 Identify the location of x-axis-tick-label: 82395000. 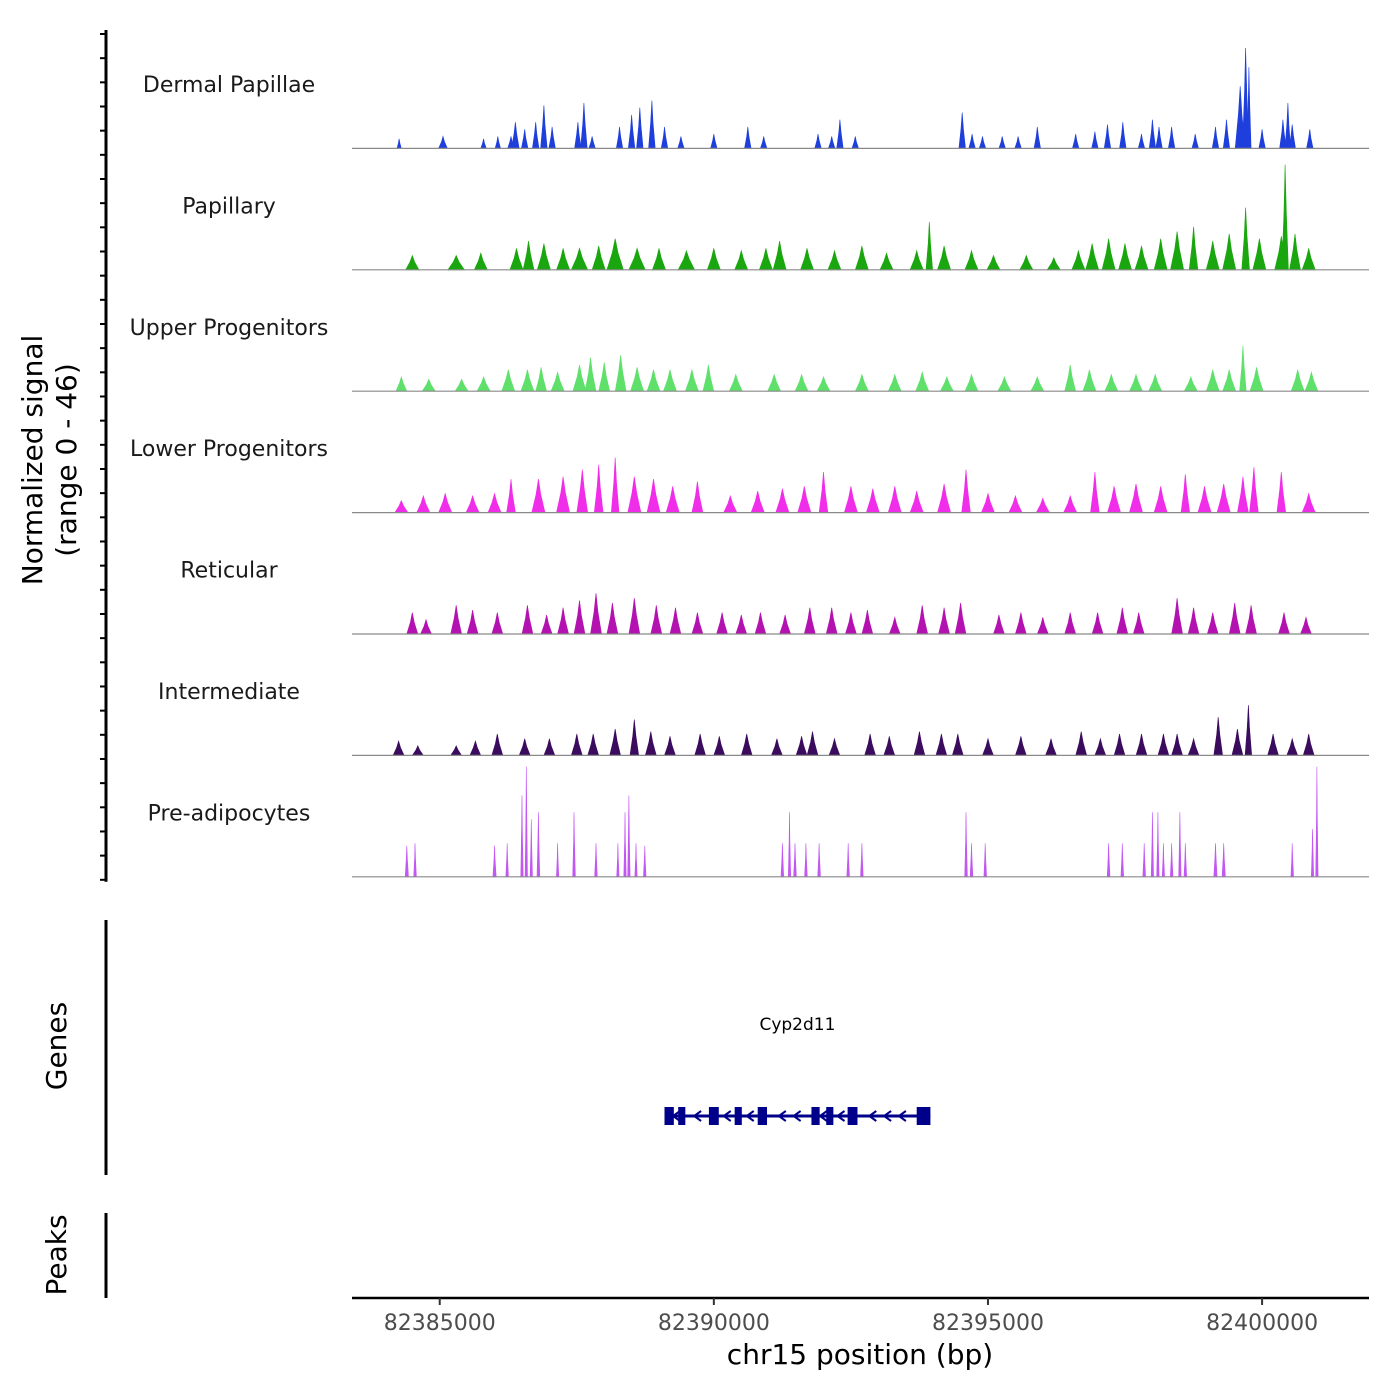
(988, 1323).